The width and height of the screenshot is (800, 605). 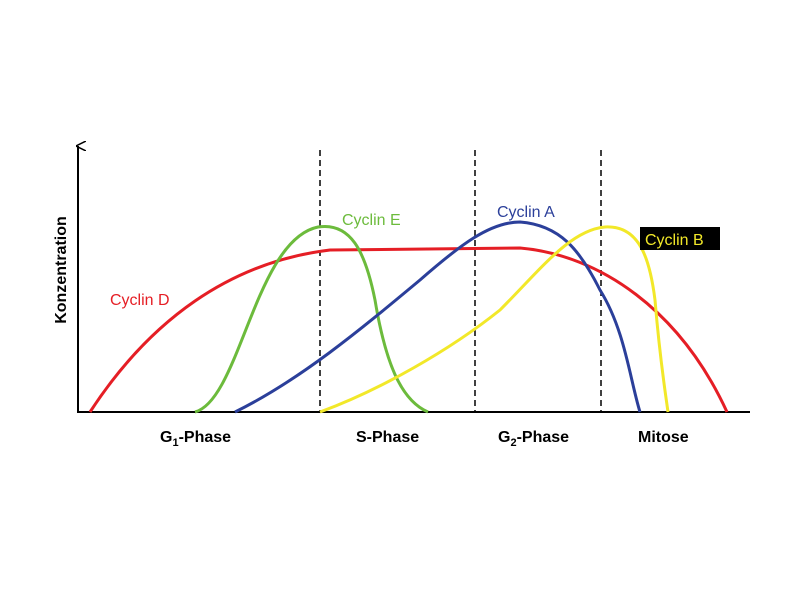 What do you see at coordinates (311, 319) in the screenshot?
I see `cyclin-e-curve` at bounding box center [311, 319].